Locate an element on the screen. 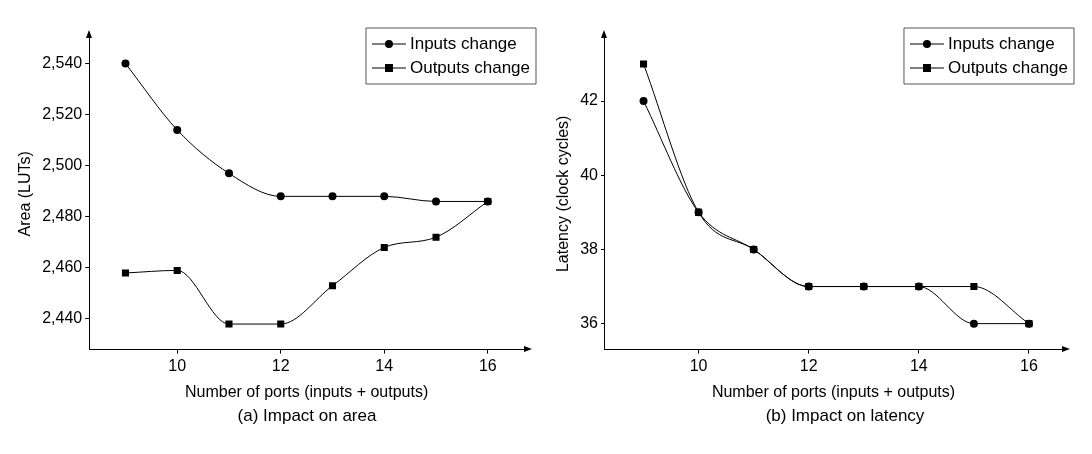 The image size is (1092, 454). y-tick-label: 42 is located at coordinates (589, 100).